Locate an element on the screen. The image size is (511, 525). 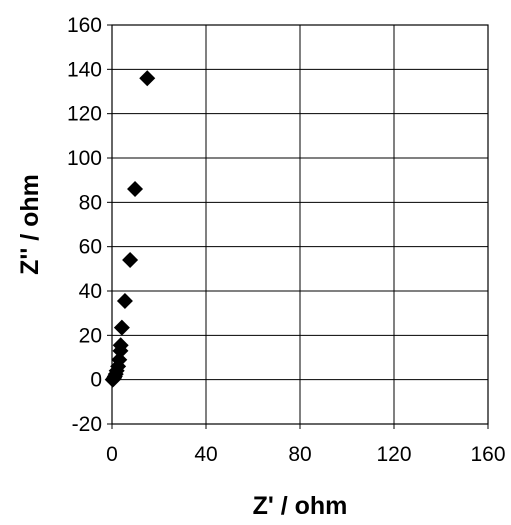
y-axis-title: Z'' / ohm is located at coordinates (30, 224).